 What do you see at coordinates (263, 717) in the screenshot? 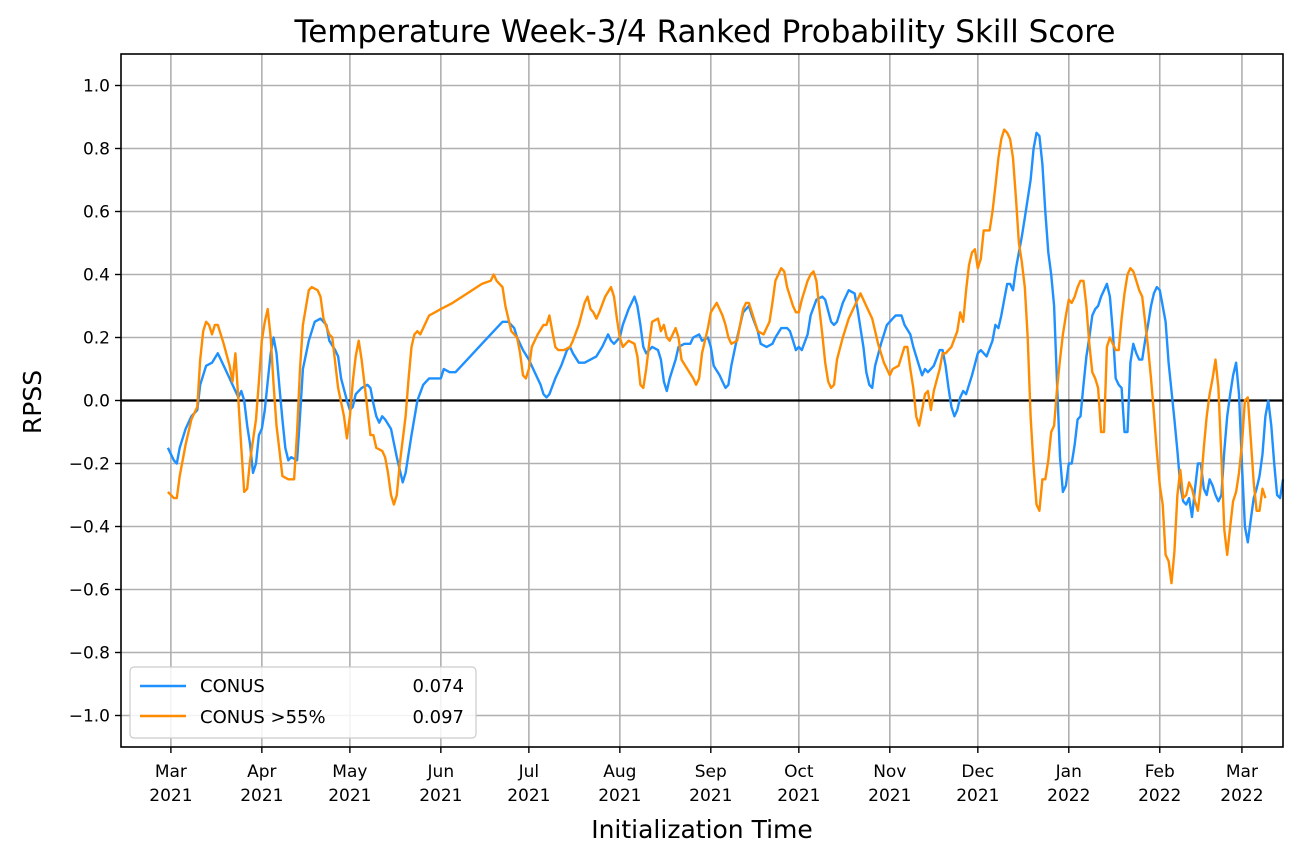
I see `legend-label-conus-55: CONUS >55%` at bounding box center [263, 717].